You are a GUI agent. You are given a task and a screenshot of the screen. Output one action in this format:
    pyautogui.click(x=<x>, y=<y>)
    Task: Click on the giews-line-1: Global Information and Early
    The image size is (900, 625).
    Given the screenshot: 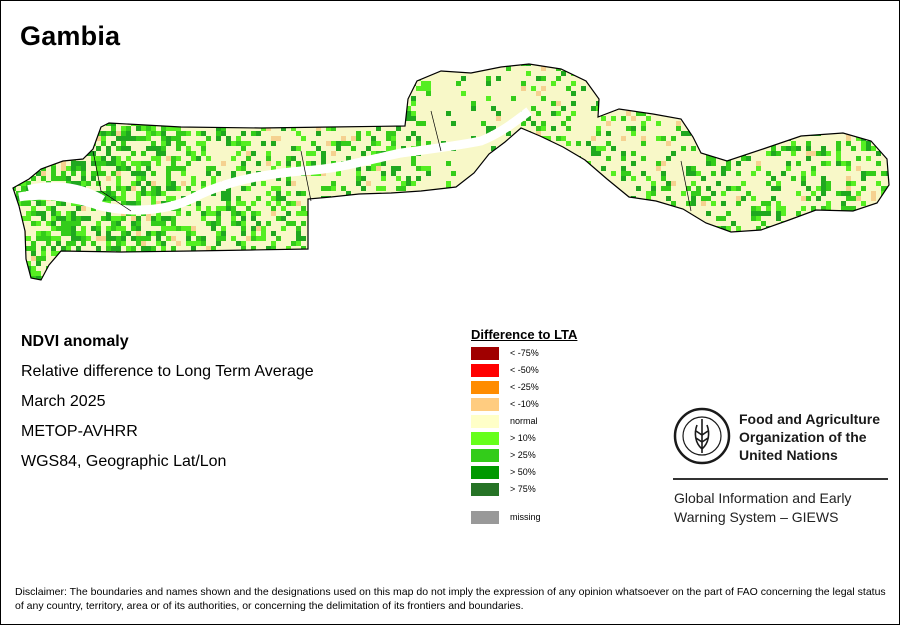 What is the action you would take?
    pyautogui.click(x=763, y=498)
    